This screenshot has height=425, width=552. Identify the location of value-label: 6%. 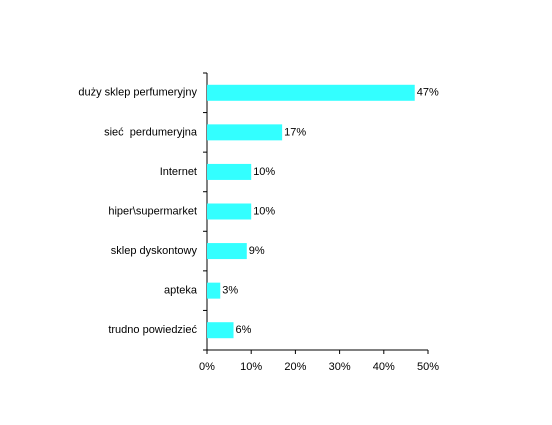
(244, 330).